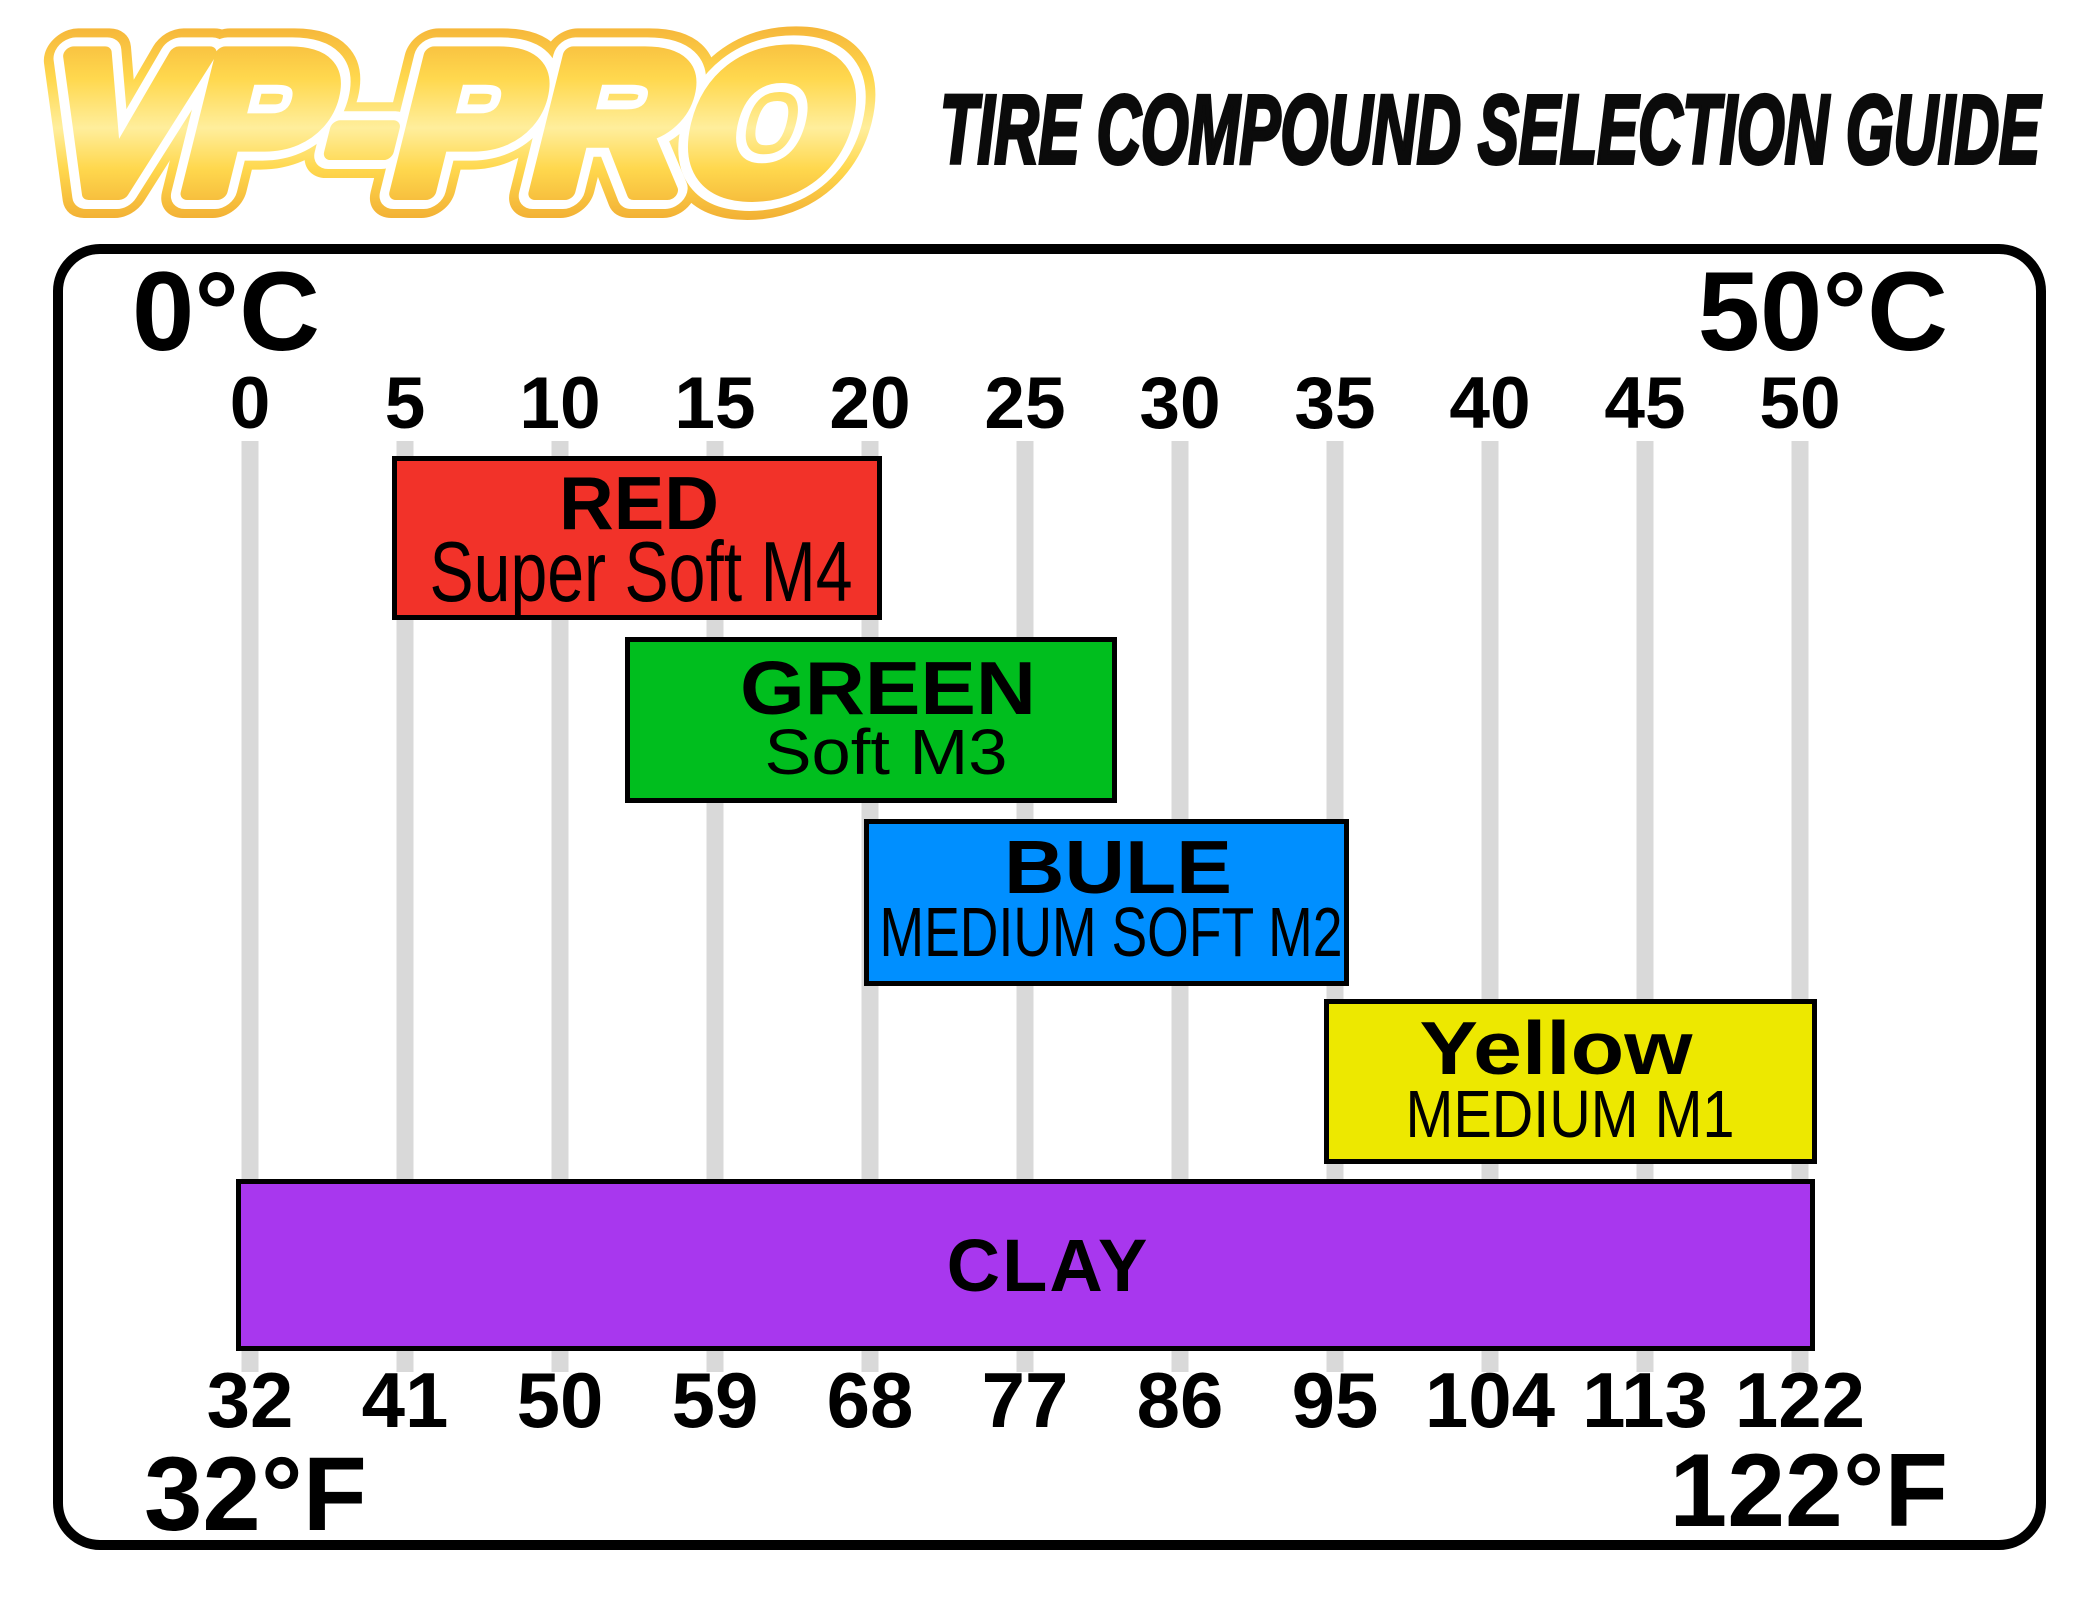 The width and height of the screenshot is (2100, 1600). Describe the element at coordinates (250, 1400) in the screenshot. I see `svg-text: 32` at that location.